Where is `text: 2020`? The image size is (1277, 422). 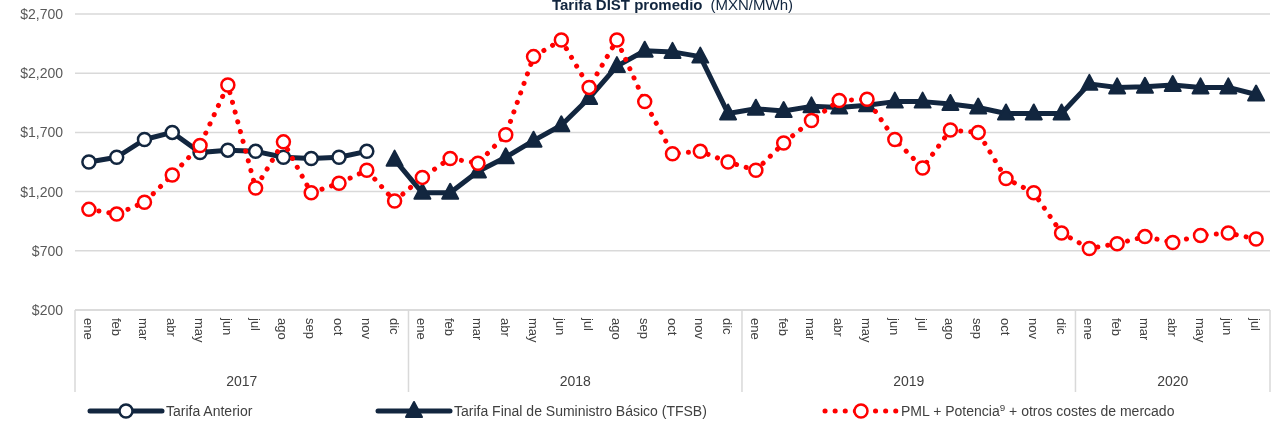
text: 2020 is located at coordinates (1173, 381).